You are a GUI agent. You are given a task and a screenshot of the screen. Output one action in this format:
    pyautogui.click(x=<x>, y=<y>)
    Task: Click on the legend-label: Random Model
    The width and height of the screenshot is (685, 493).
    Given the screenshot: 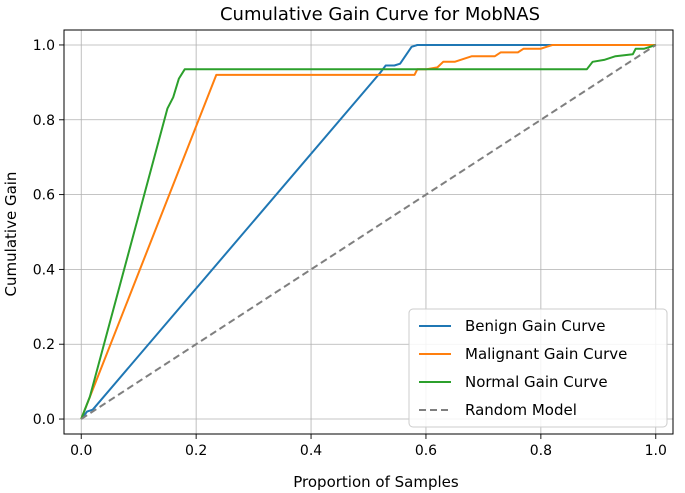 What is the action you would take?
    pyautogui.click(x=521, y=410)
    